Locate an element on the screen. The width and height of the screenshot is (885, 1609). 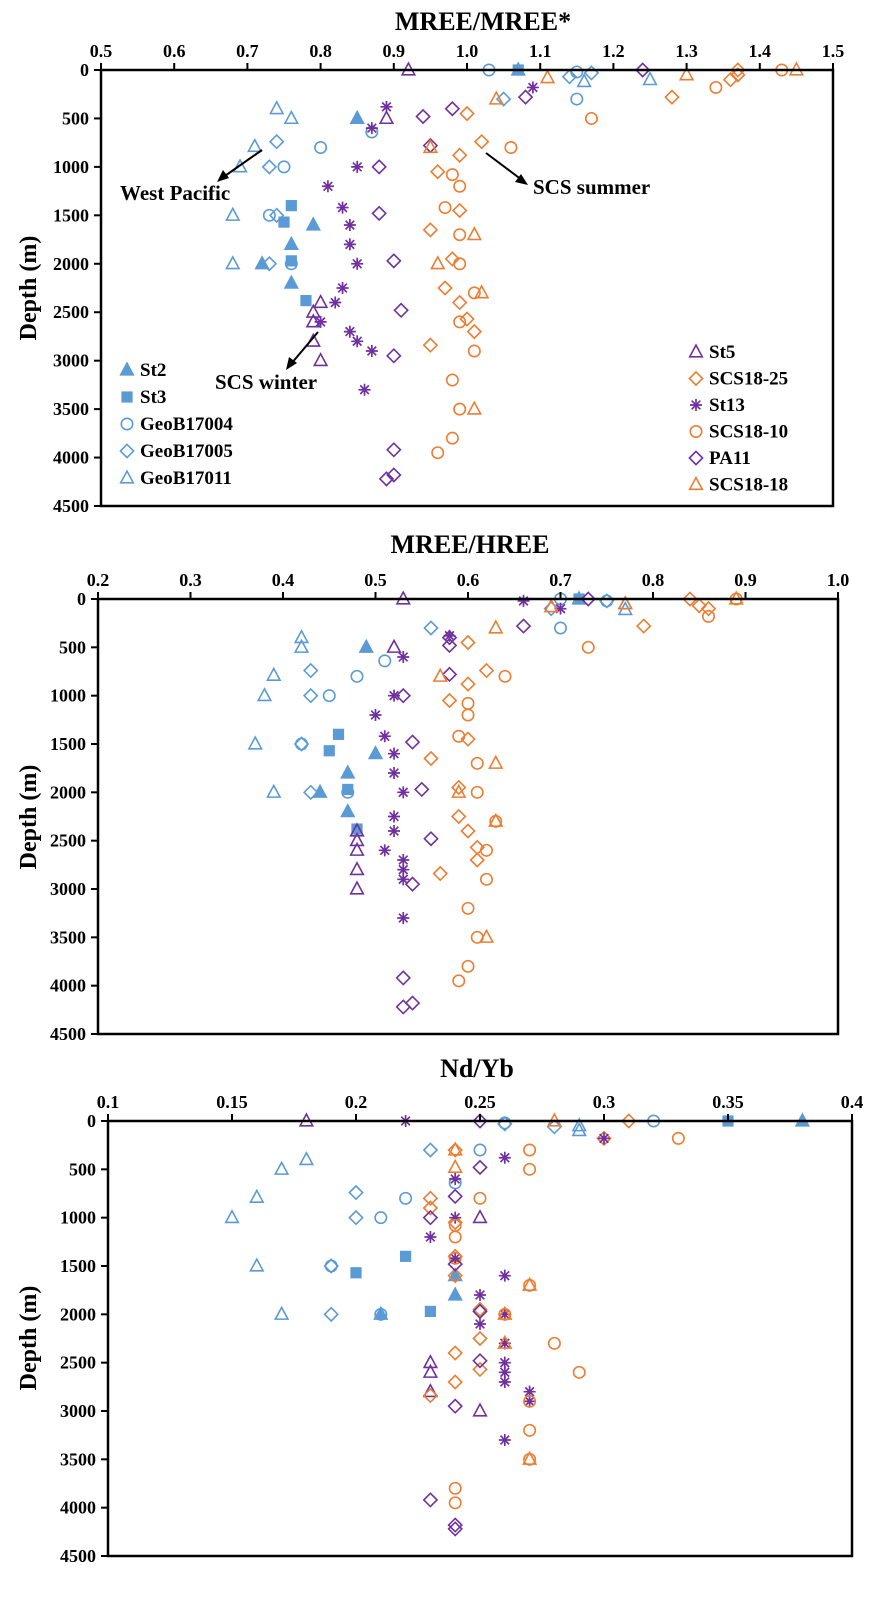
series-pa11 is located at coordinates (455, 1325).